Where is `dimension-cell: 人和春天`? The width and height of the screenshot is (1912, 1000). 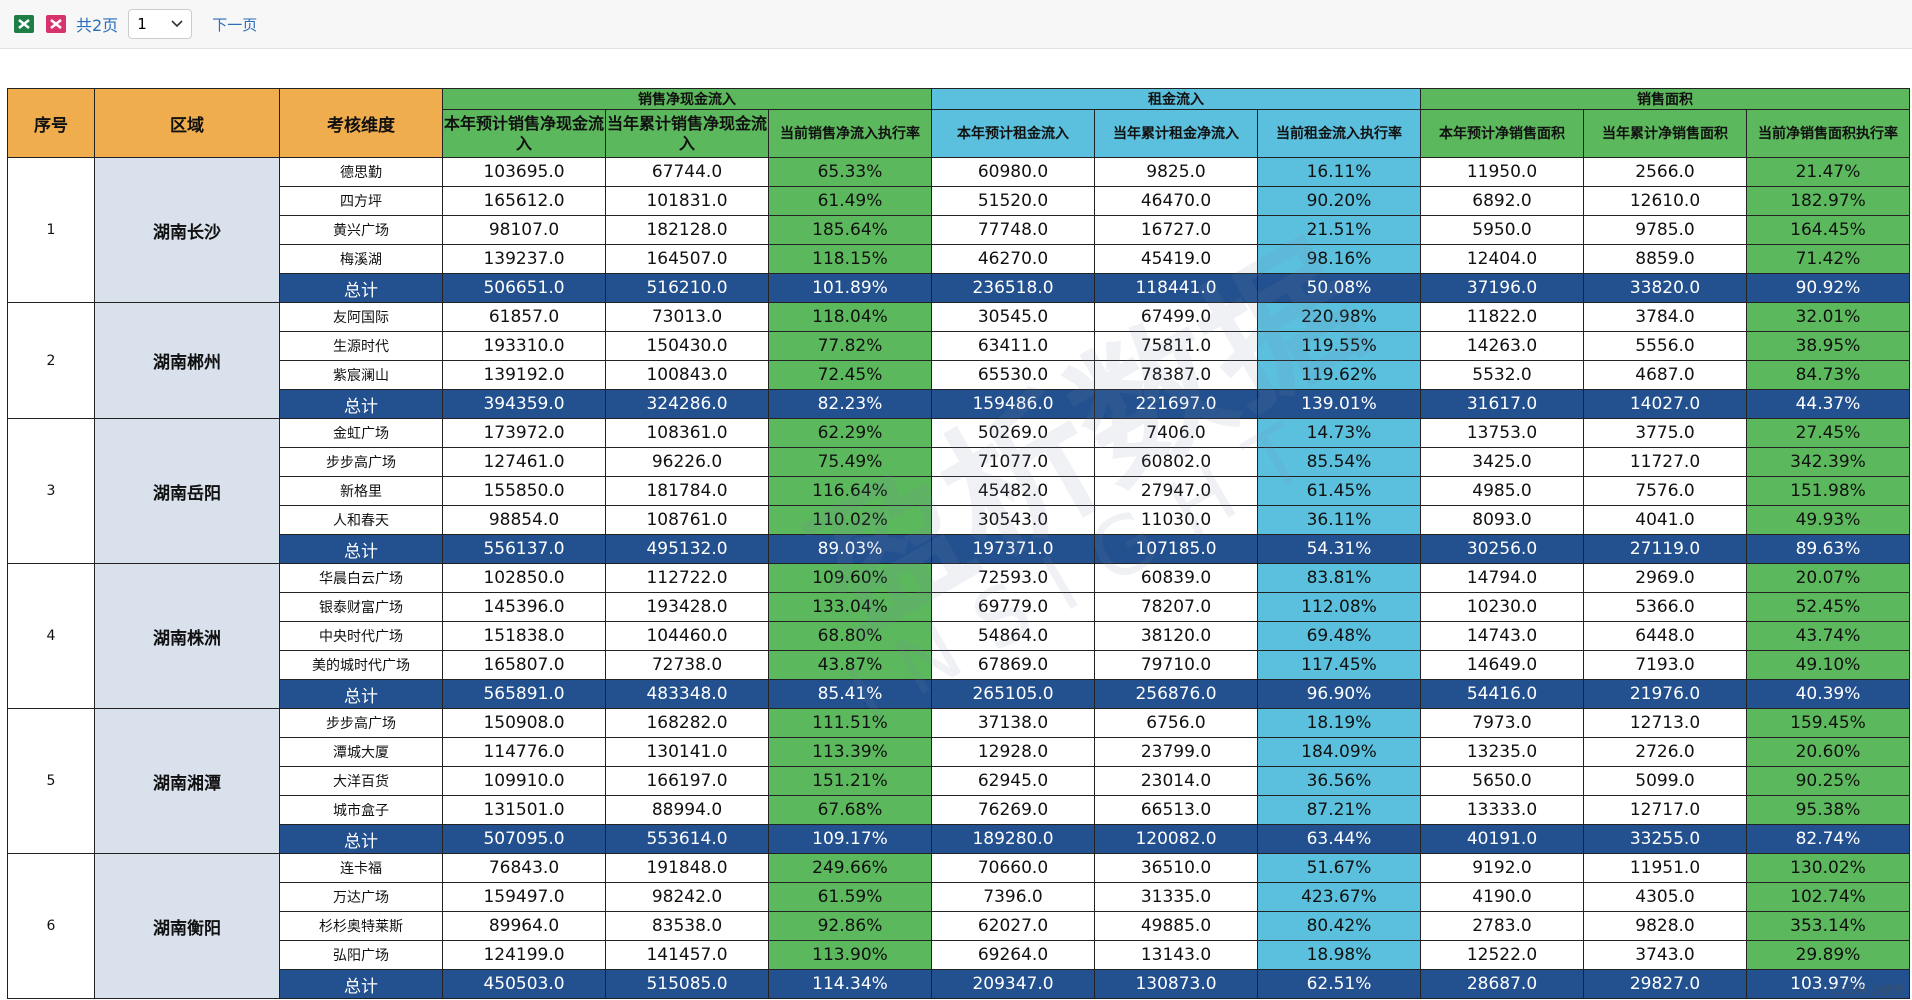 dimension-cell: 人和春天 is located at coordinates (361, 520).